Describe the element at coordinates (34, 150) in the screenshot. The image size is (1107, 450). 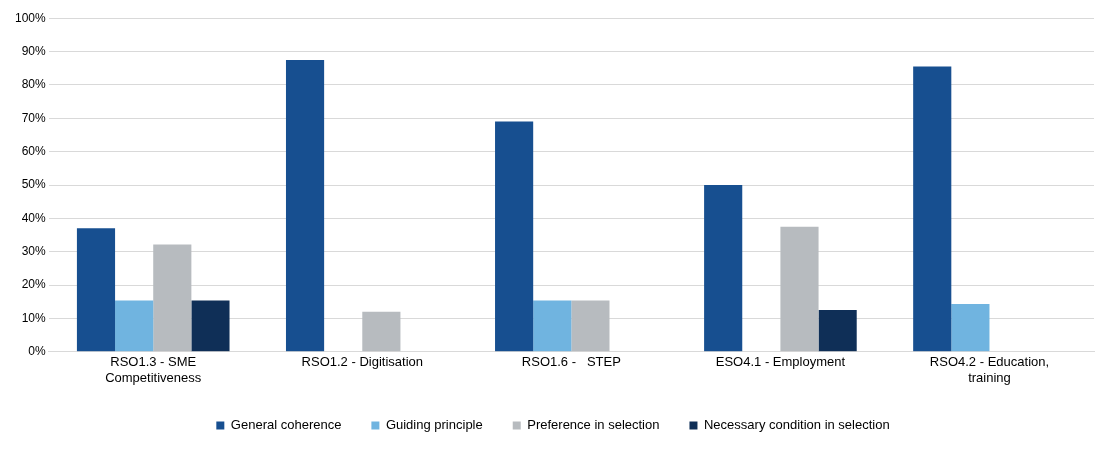
I see `y-tick-label: 60%` at that location.